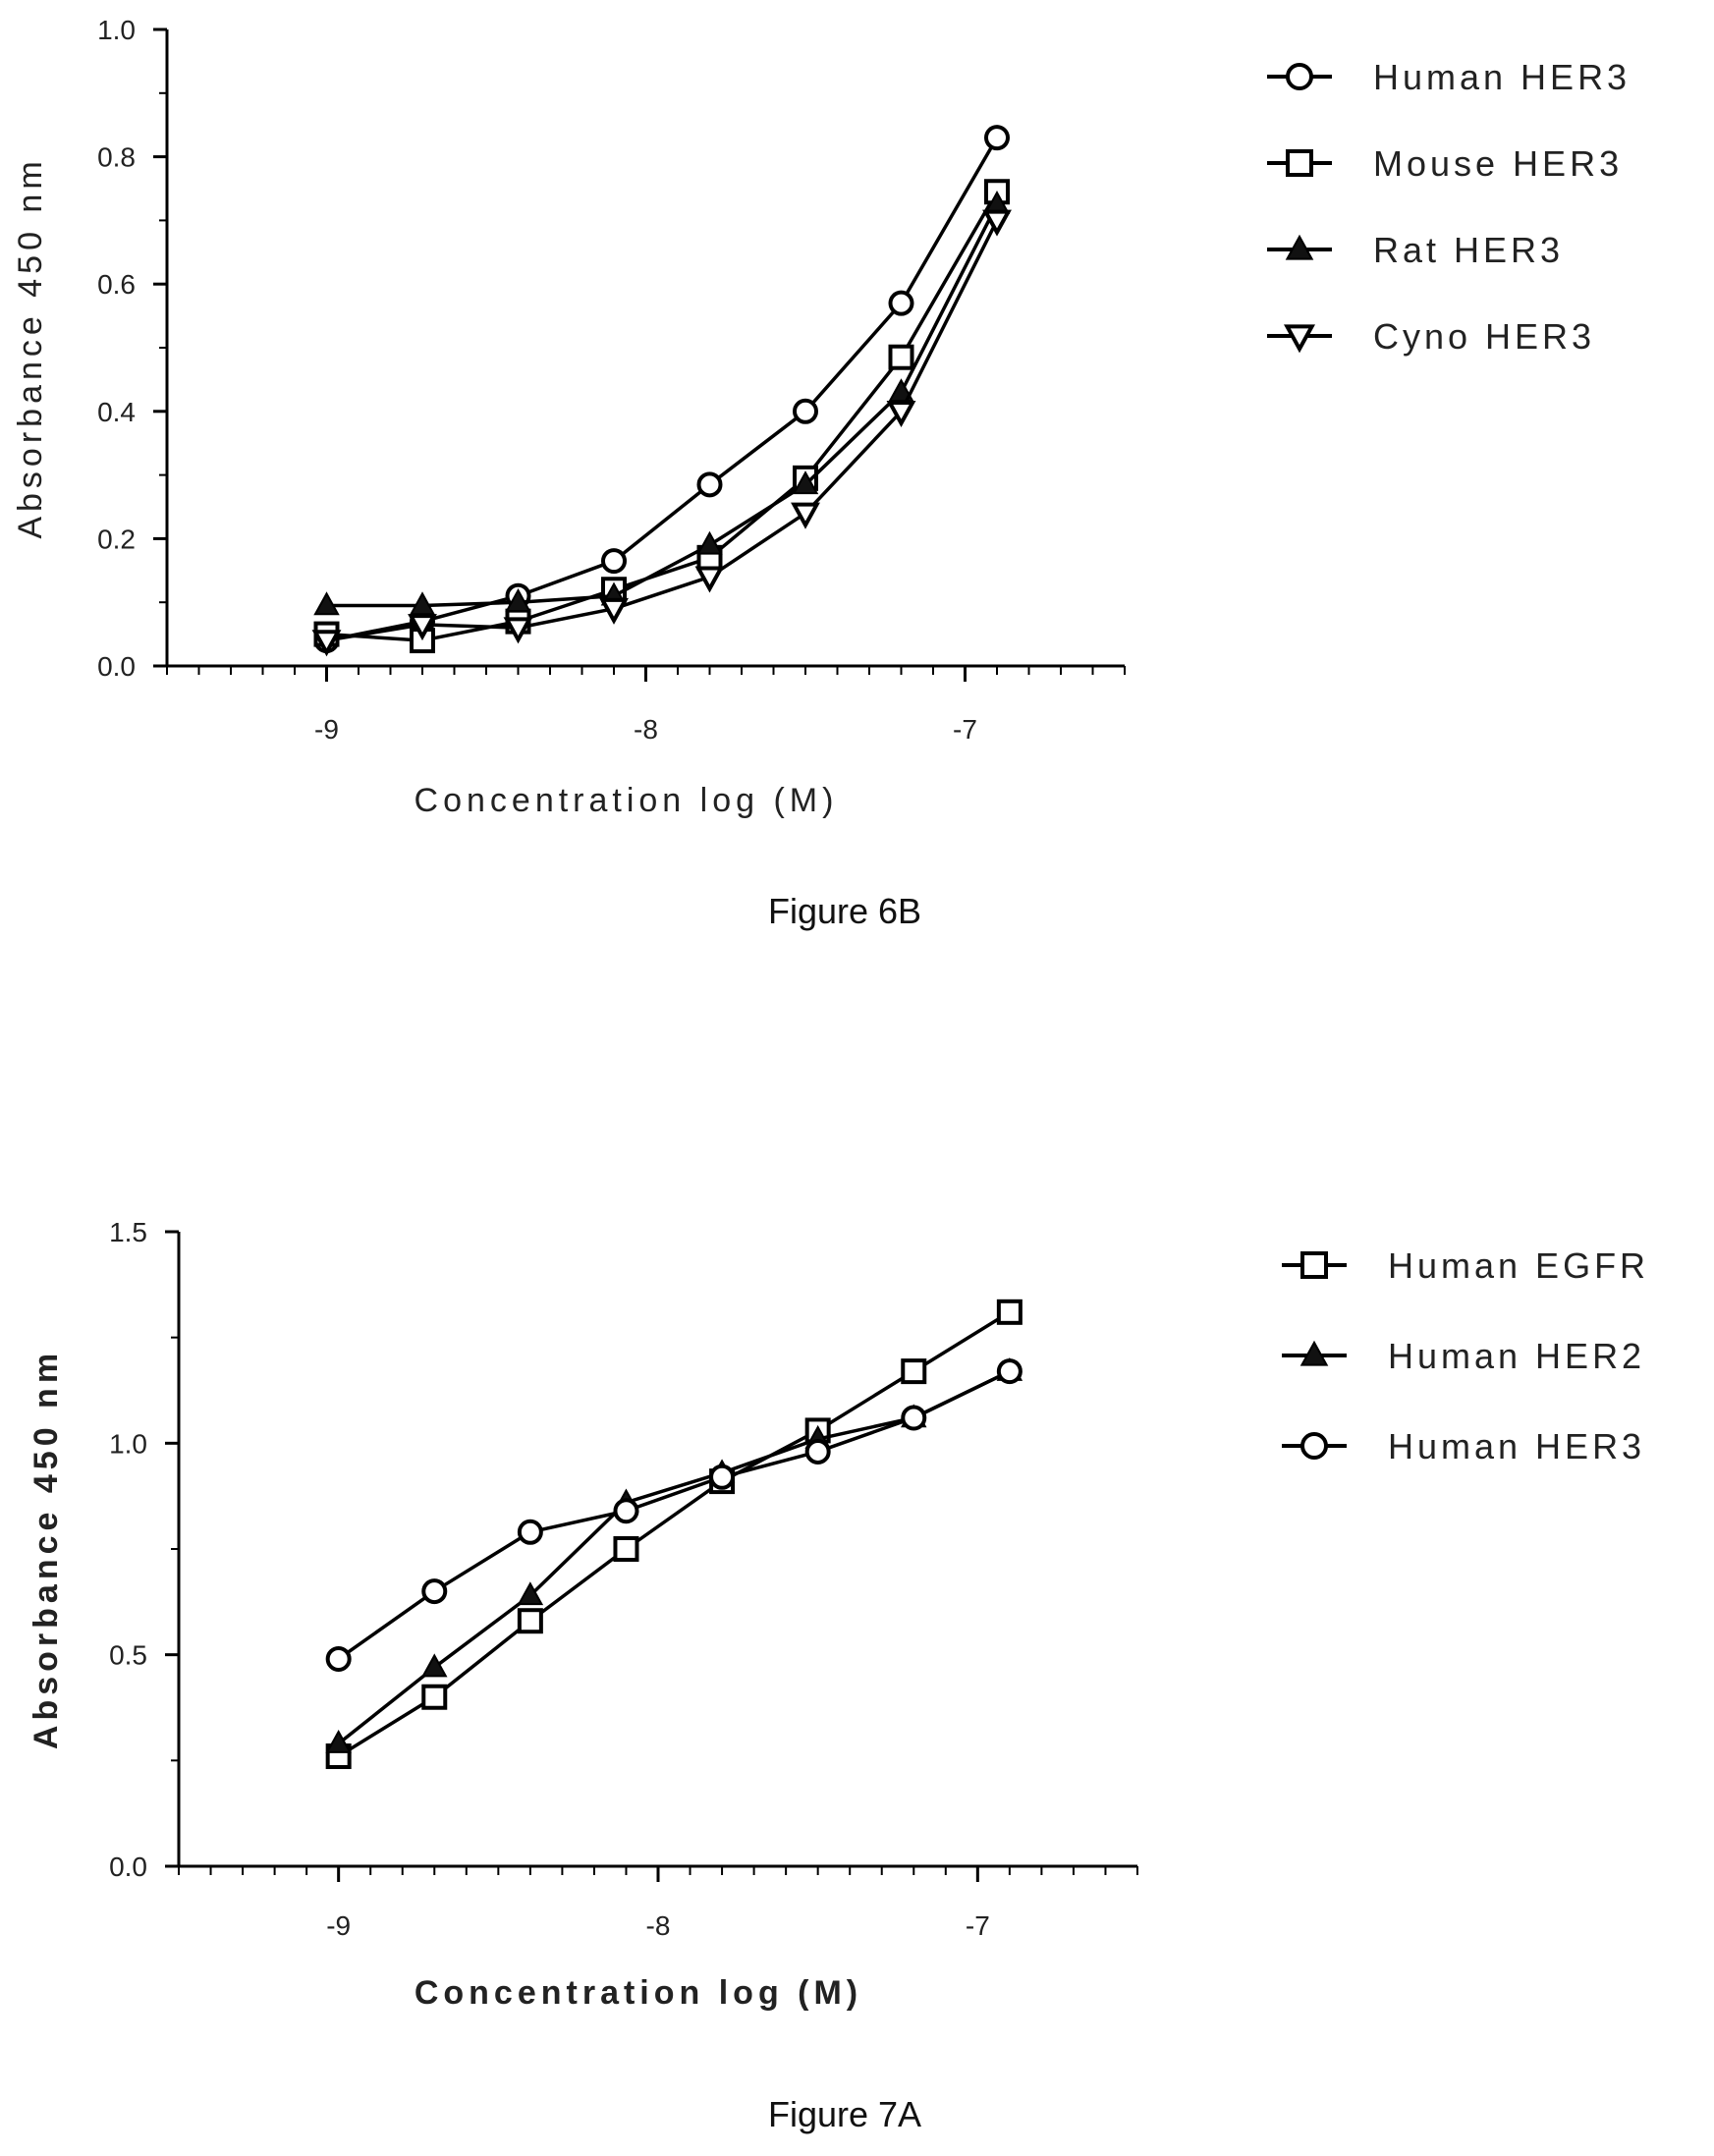 The image size is (1714, 2156). I want to click on legend-label: Cyno HER3, so click(1484, 336).